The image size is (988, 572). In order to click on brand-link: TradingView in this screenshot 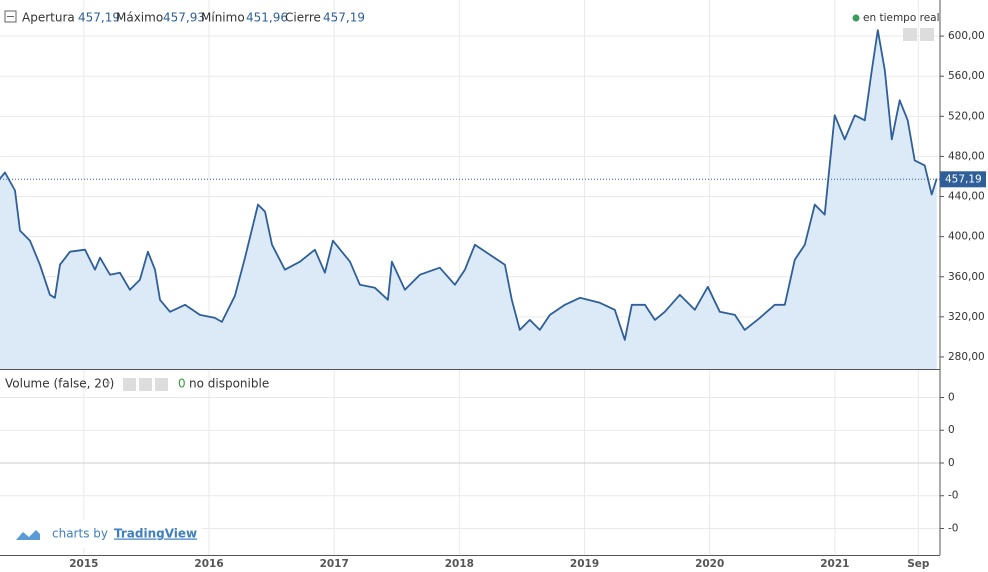, I will do `click(155, 534)`.